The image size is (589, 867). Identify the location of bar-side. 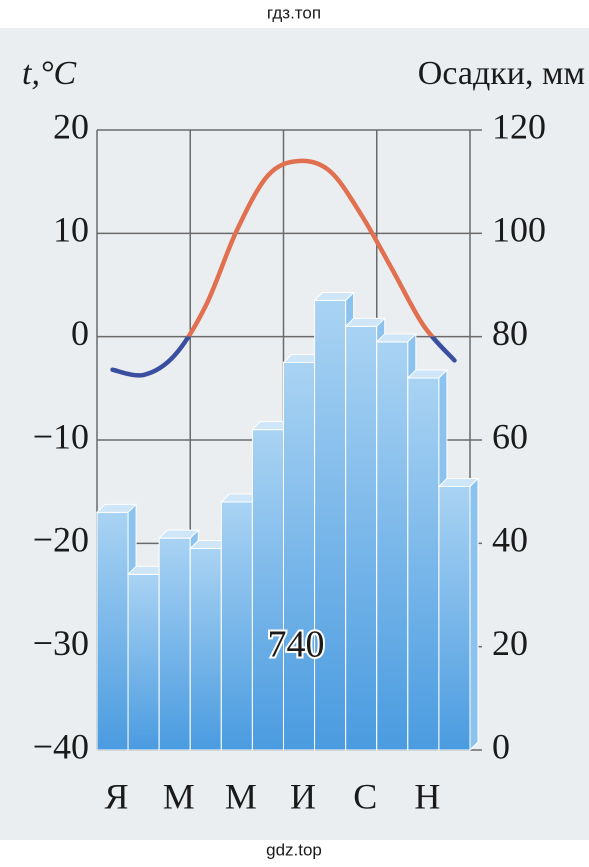
(474, 614).